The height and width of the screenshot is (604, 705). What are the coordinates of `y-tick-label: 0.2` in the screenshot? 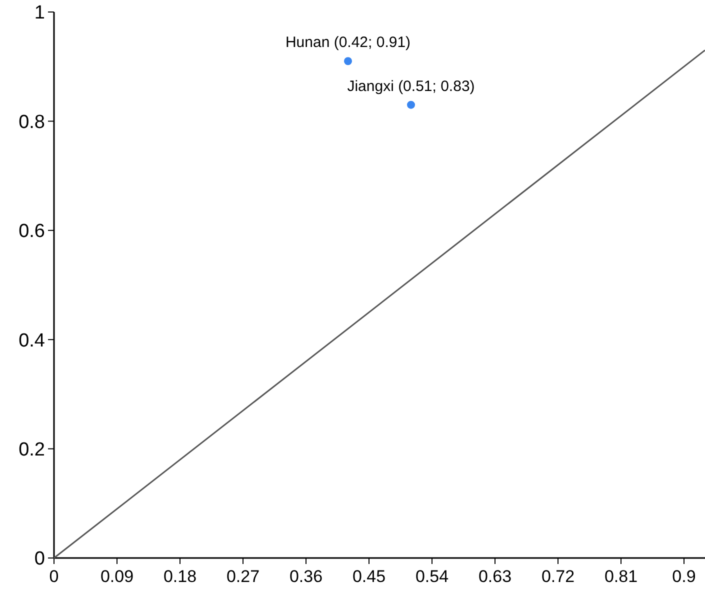 It's located at (31, 449).